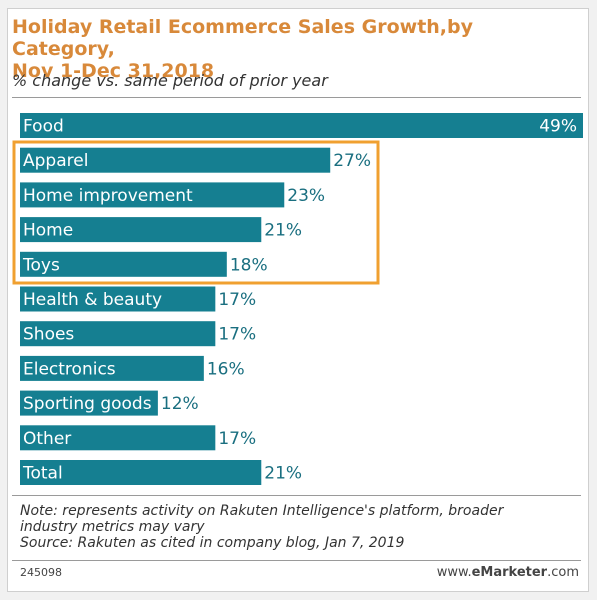  What do you see at coordinates (41, 572) in the screenshot?
I see `chart-id: 245098` at bounding box center [41, 572].